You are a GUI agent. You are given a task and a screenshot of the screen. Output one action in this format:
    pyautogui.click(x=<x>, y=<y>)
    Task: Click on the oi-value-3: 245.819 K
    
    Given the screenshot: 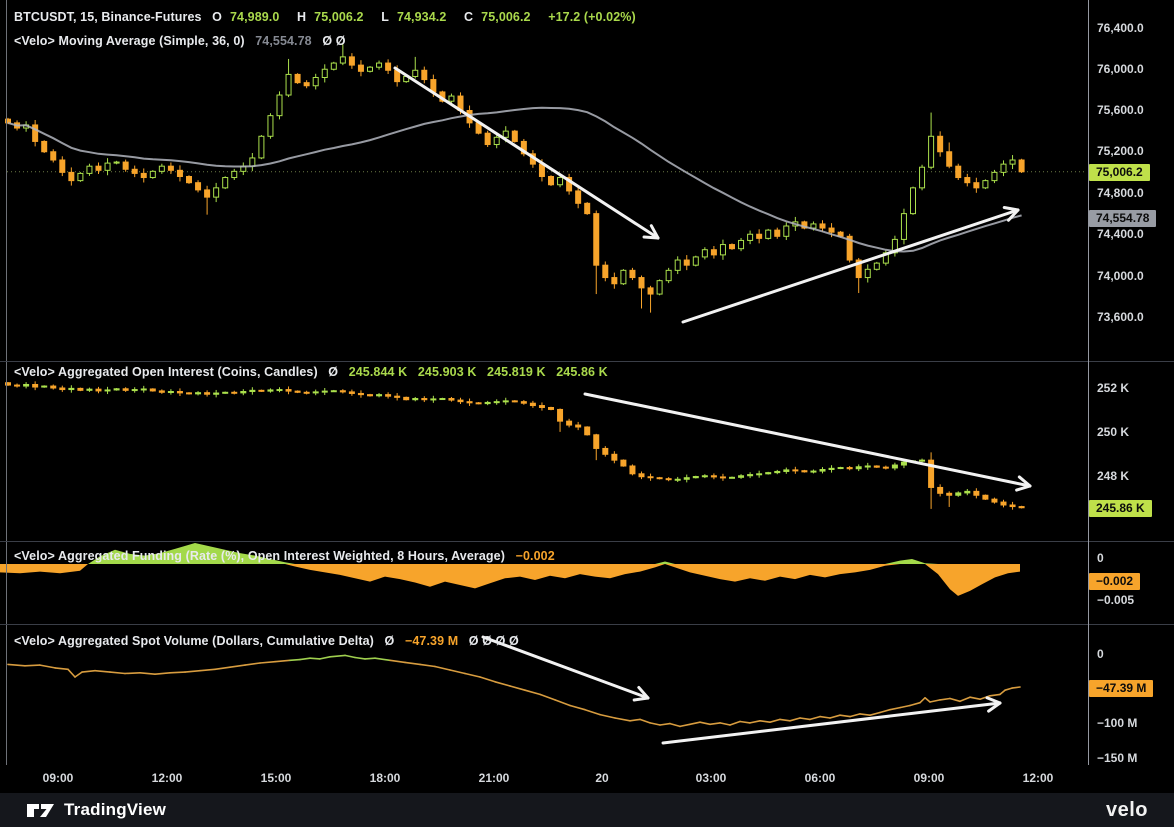 What is the action you would take?
    pyautogui.click(x=516, y=372)
    